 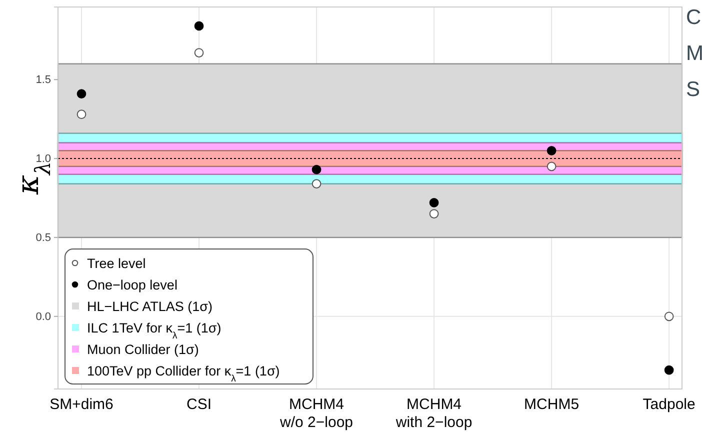 What do you see at coordinates (669, 404) in the screenshot?
I see `x-tick-label: Tadpole` at bounding box center [669, 404].